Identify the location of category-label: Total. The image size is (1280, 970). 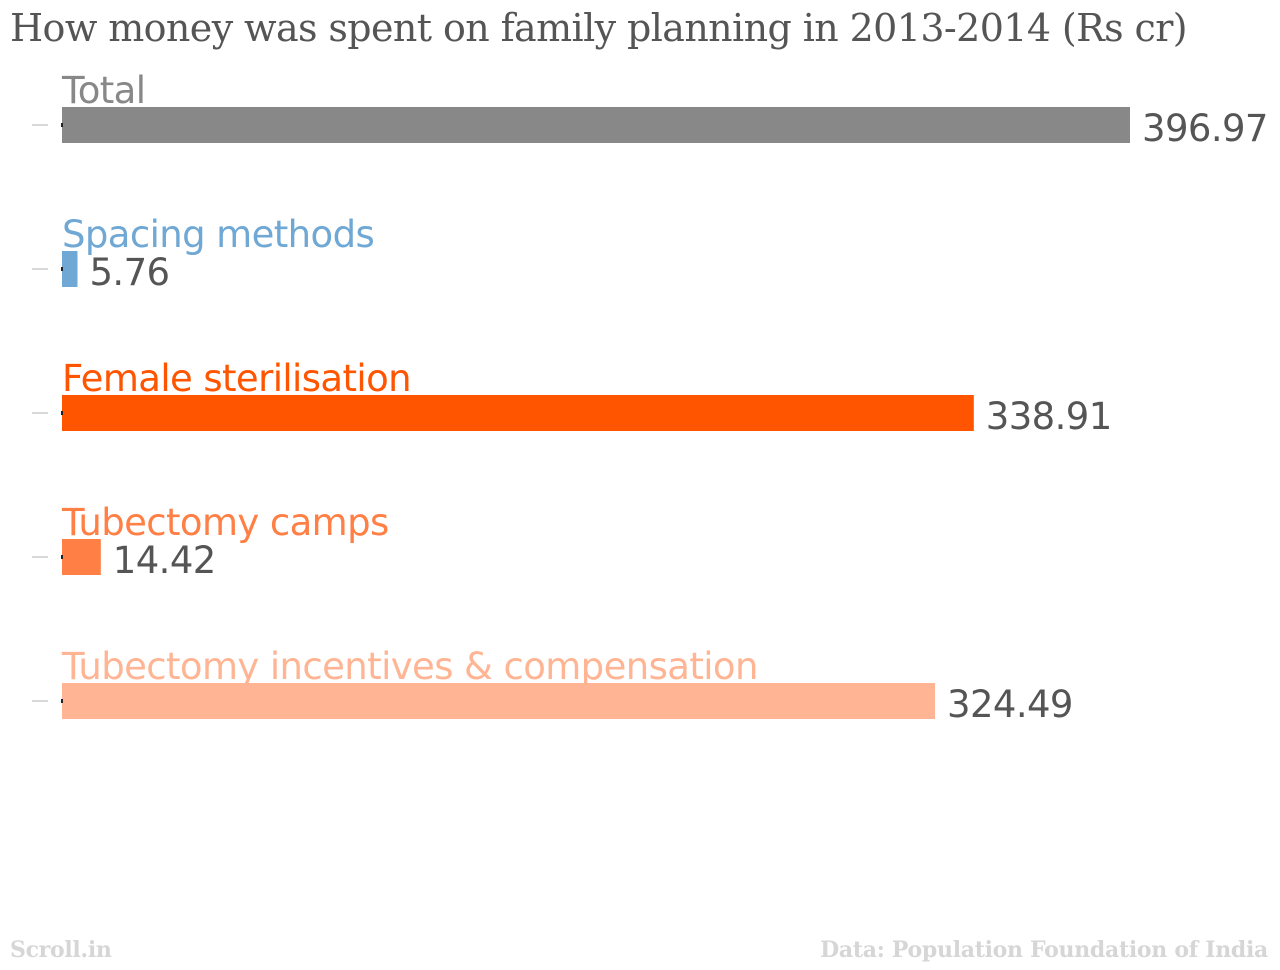
(103, 90).